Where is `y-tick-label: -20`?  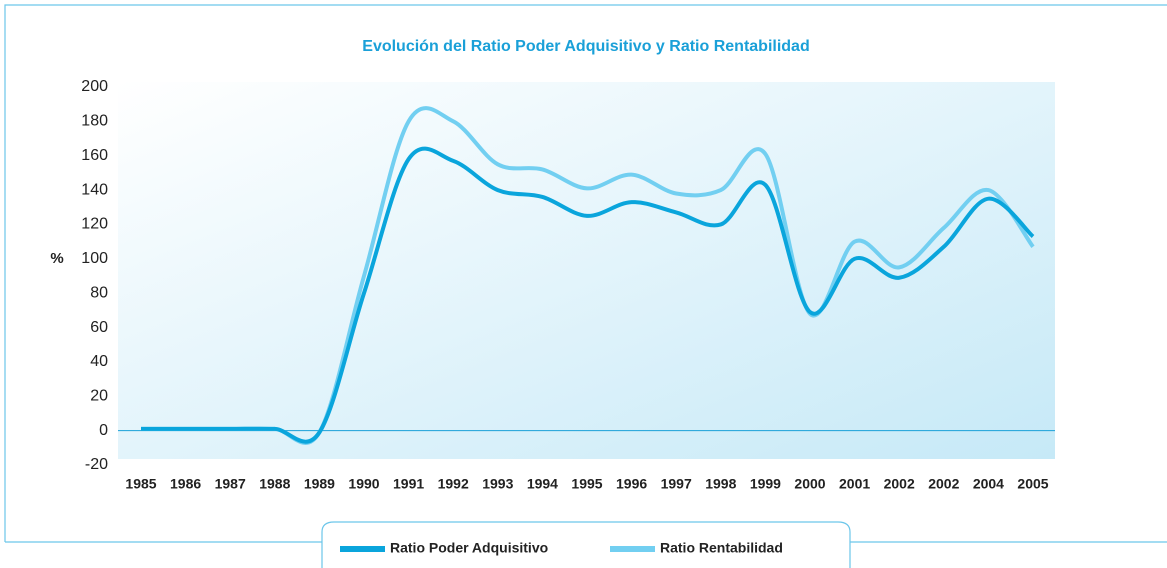
y-tick-label: -20 is located at coordinates (96, 464).